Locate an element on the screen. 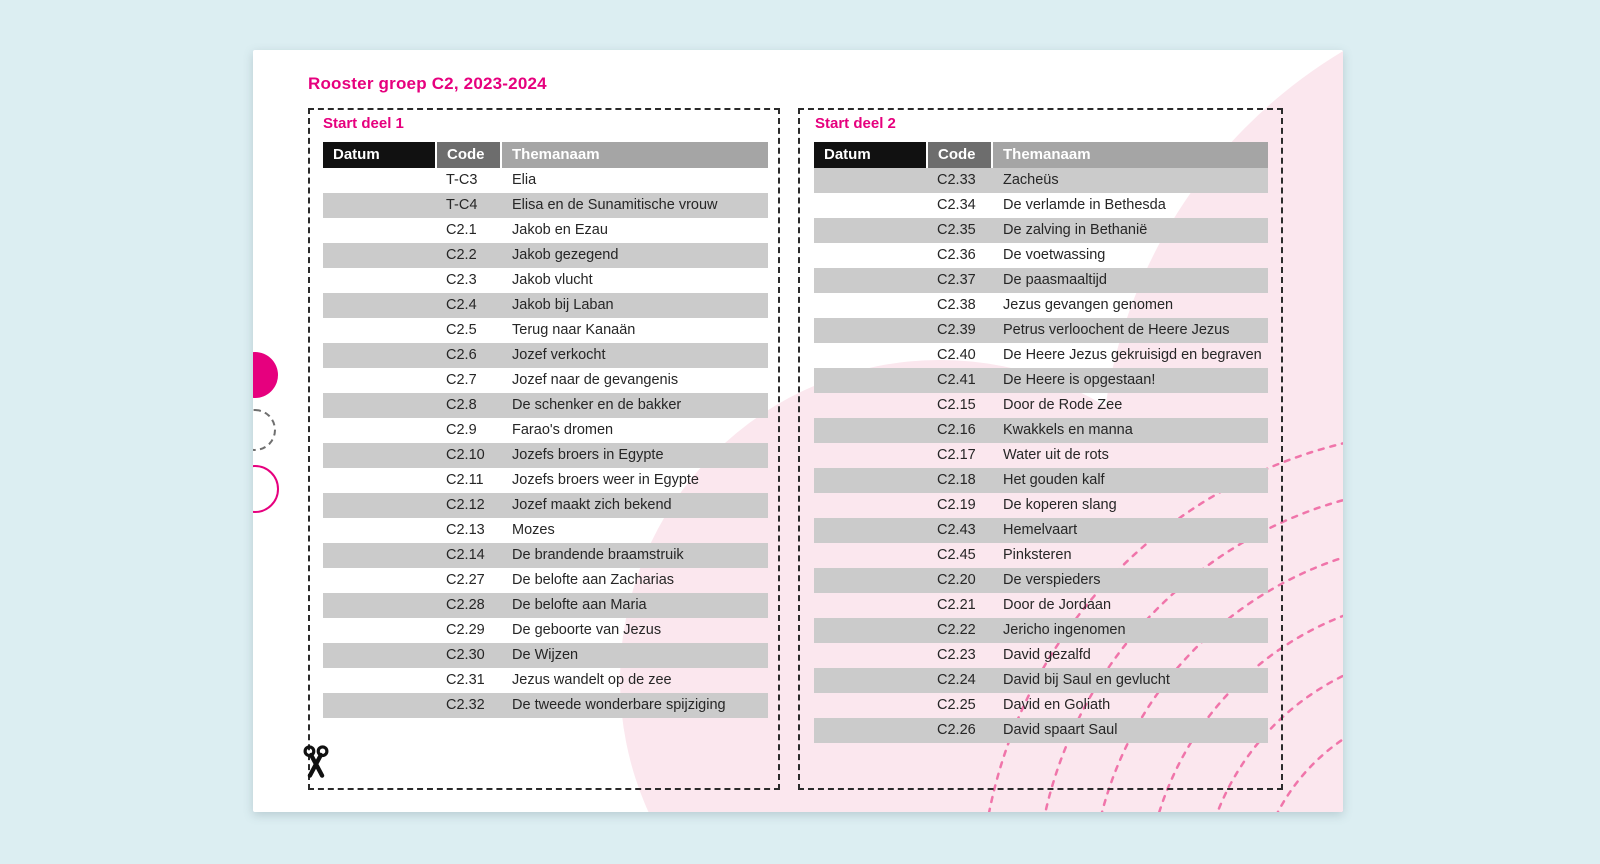  table-row: C2.34 De verlamde in Bethesda is located at coordinates (1041, 205).